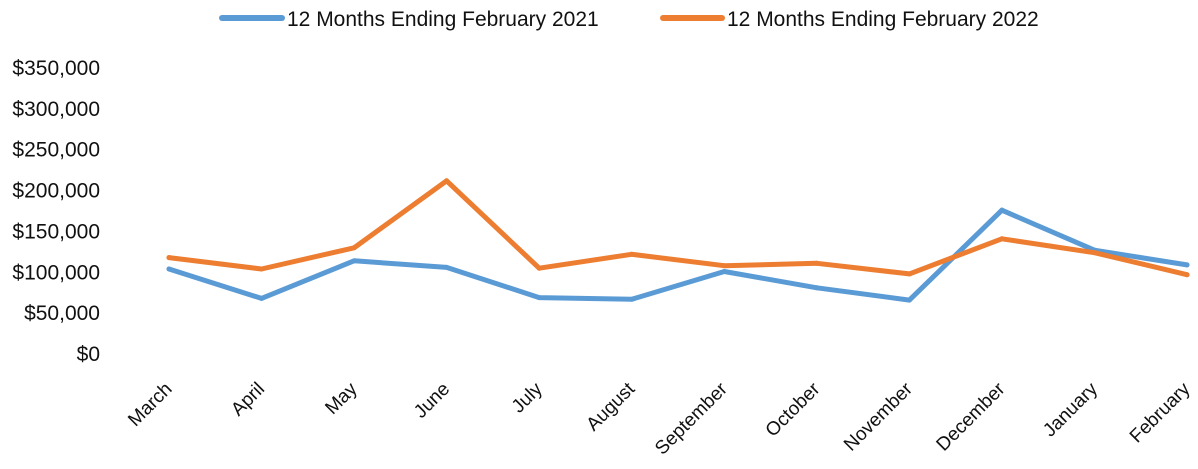  Describe the element at coordinates (62, 313) in the screenshot. I see `y-tick-label: $50,000` at that location.